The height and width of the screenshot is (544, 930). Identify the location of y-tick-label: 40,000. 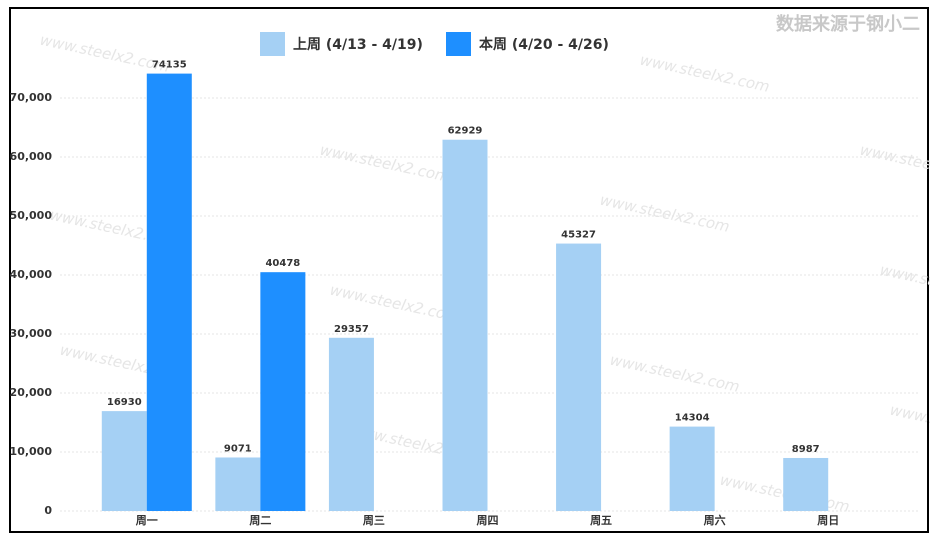
(31, 274).